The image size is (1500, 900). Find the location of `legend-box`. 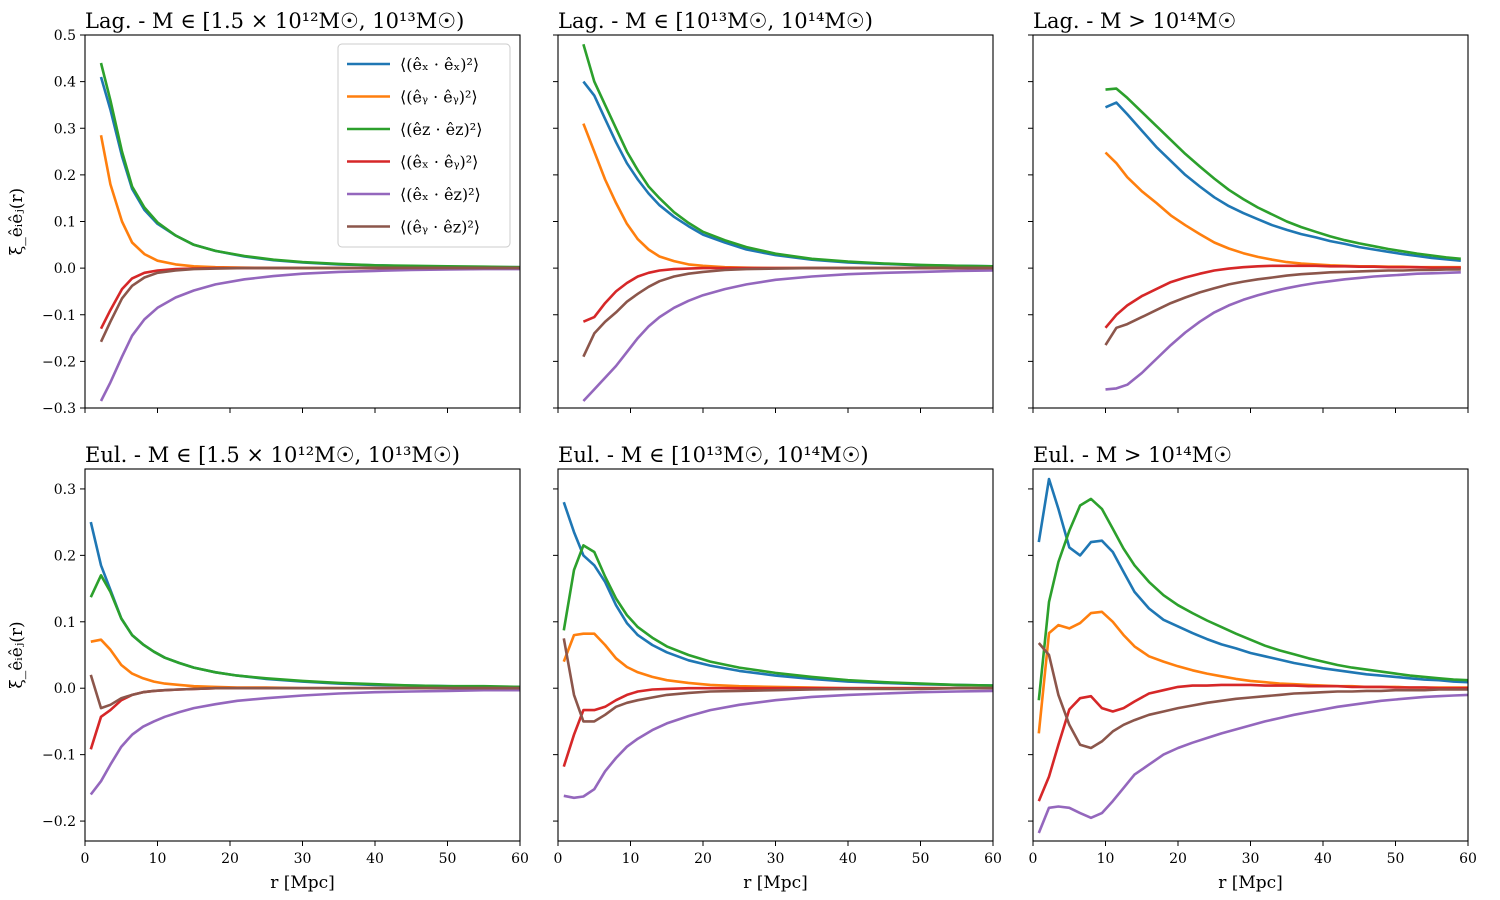

legend-box is located at coordinates (424, 145).